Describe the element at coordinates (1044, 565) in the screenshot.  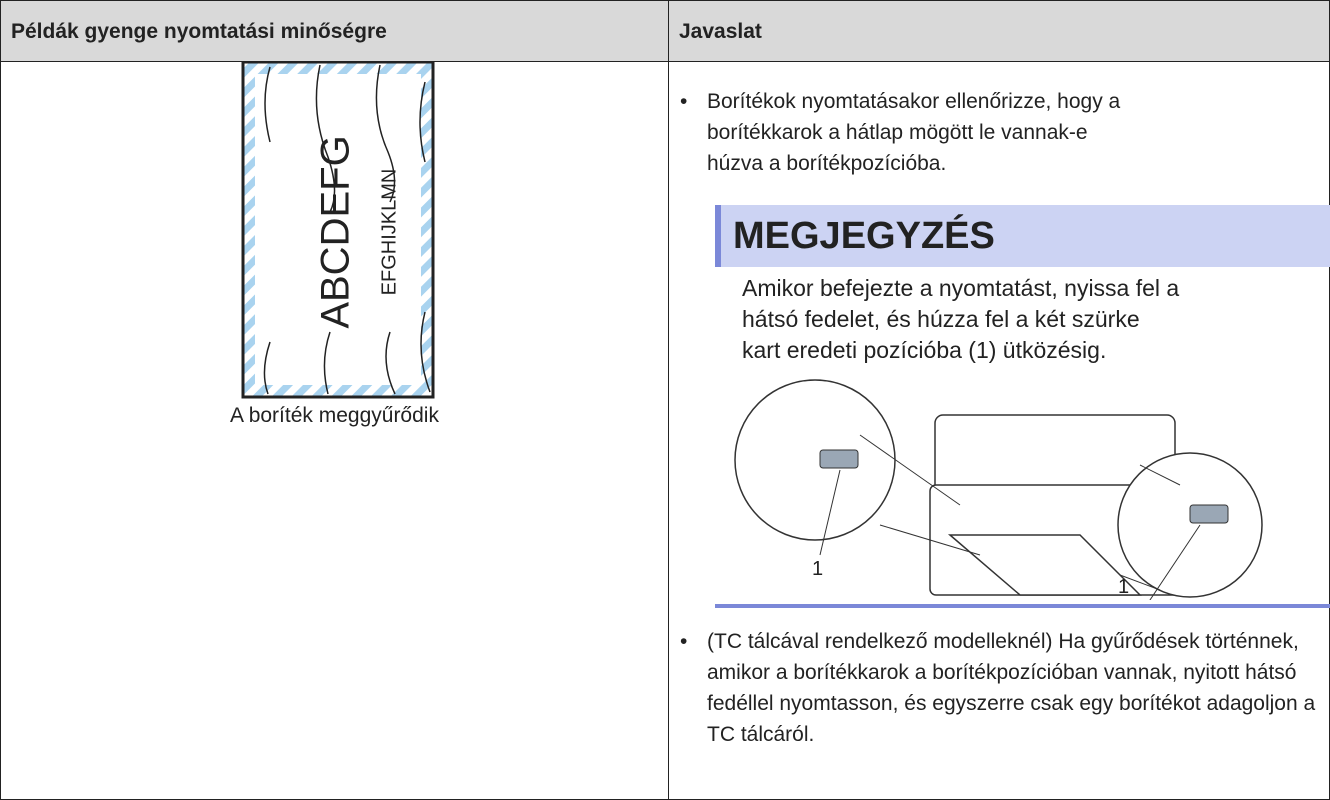
I see `rear-cover` at that location.